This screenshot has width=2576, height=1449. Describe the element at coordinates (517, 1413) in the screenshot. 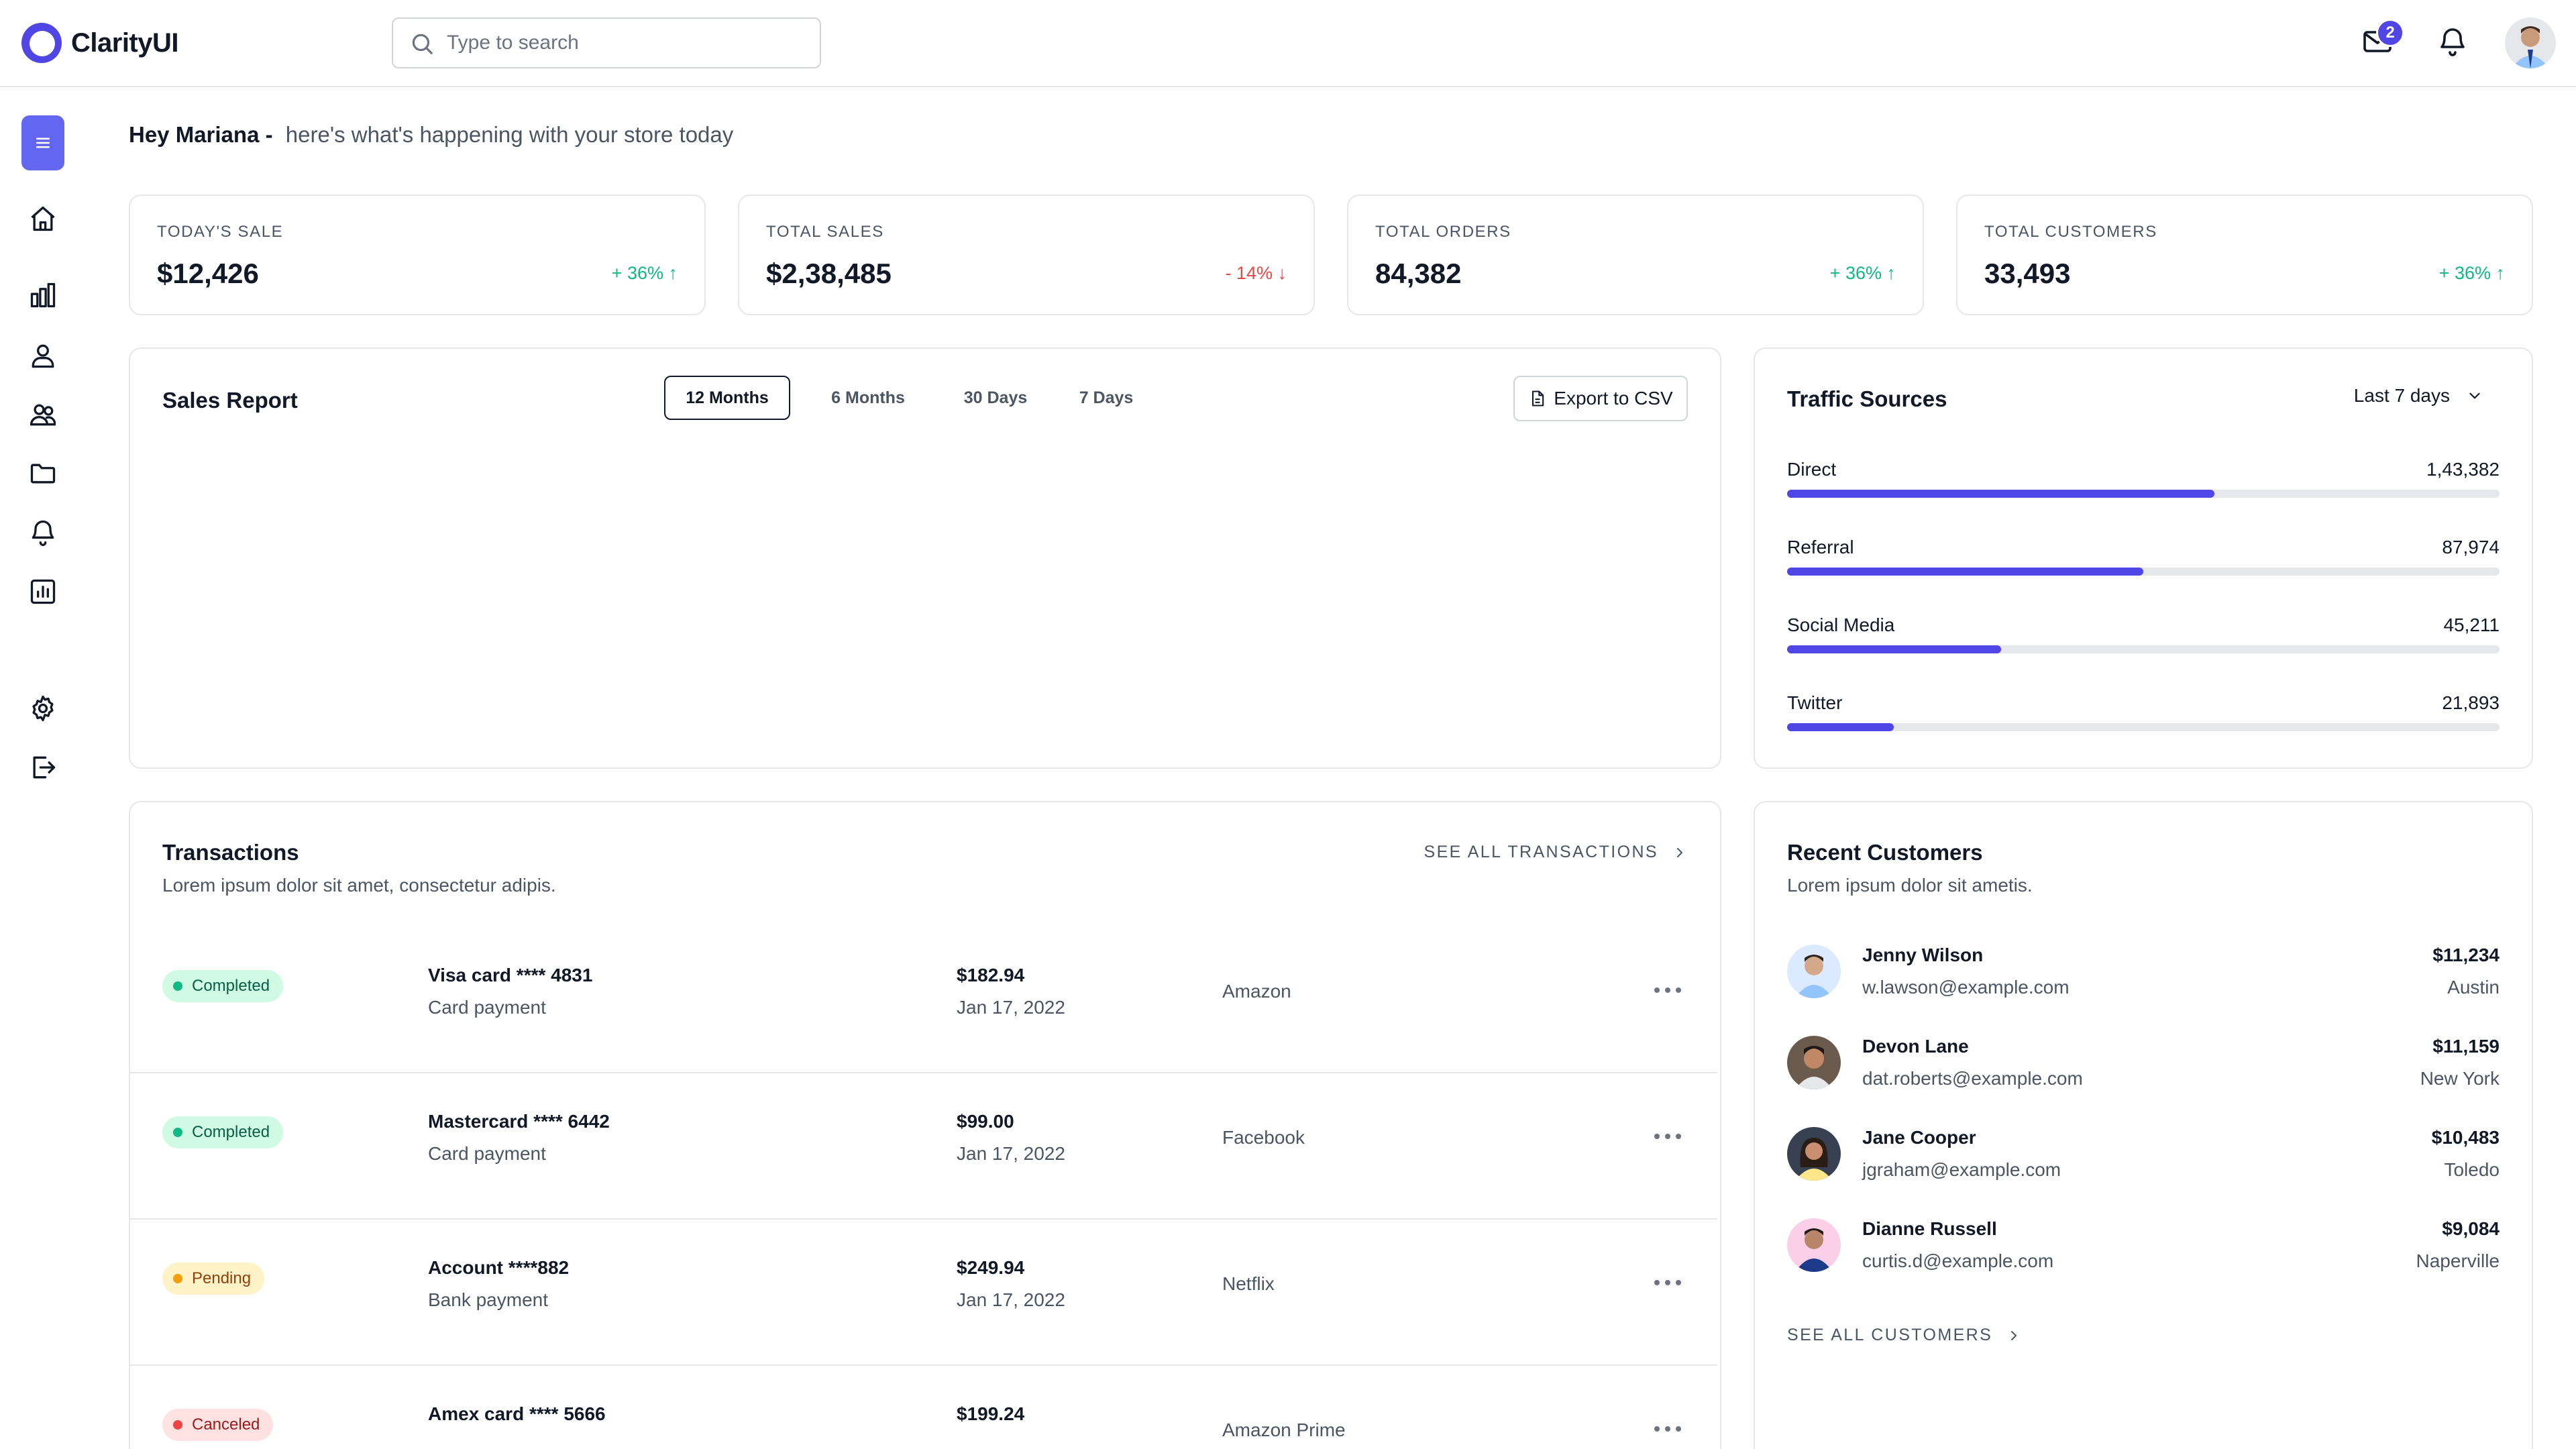

I see `transaction-card: Amex card **** 5666` at that location.